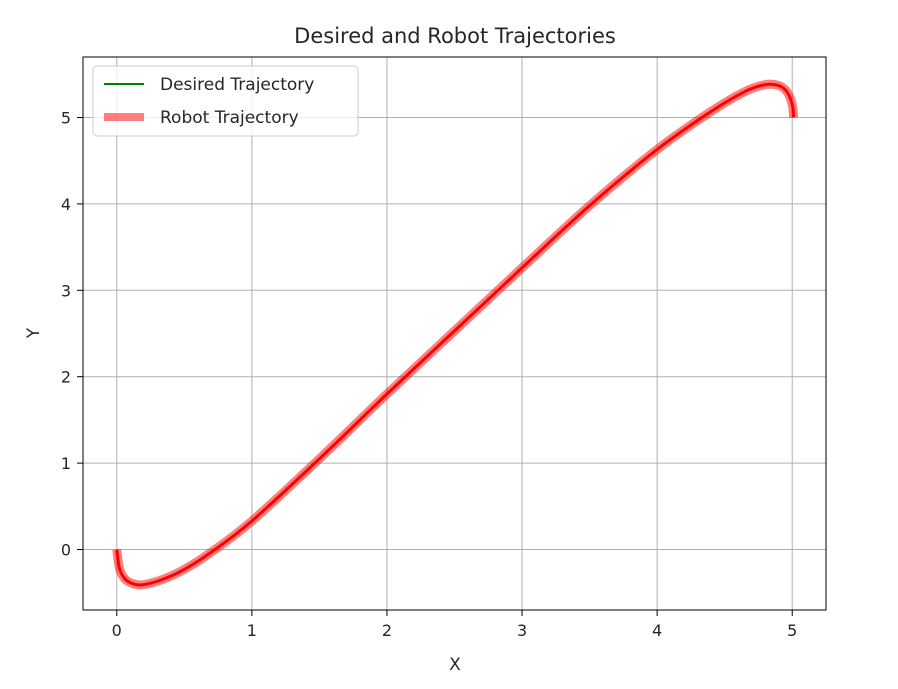 Image resolution: width=898 pixels, height=689 pixels. I want to click on x-tick-label: 4, so click(657, 630).